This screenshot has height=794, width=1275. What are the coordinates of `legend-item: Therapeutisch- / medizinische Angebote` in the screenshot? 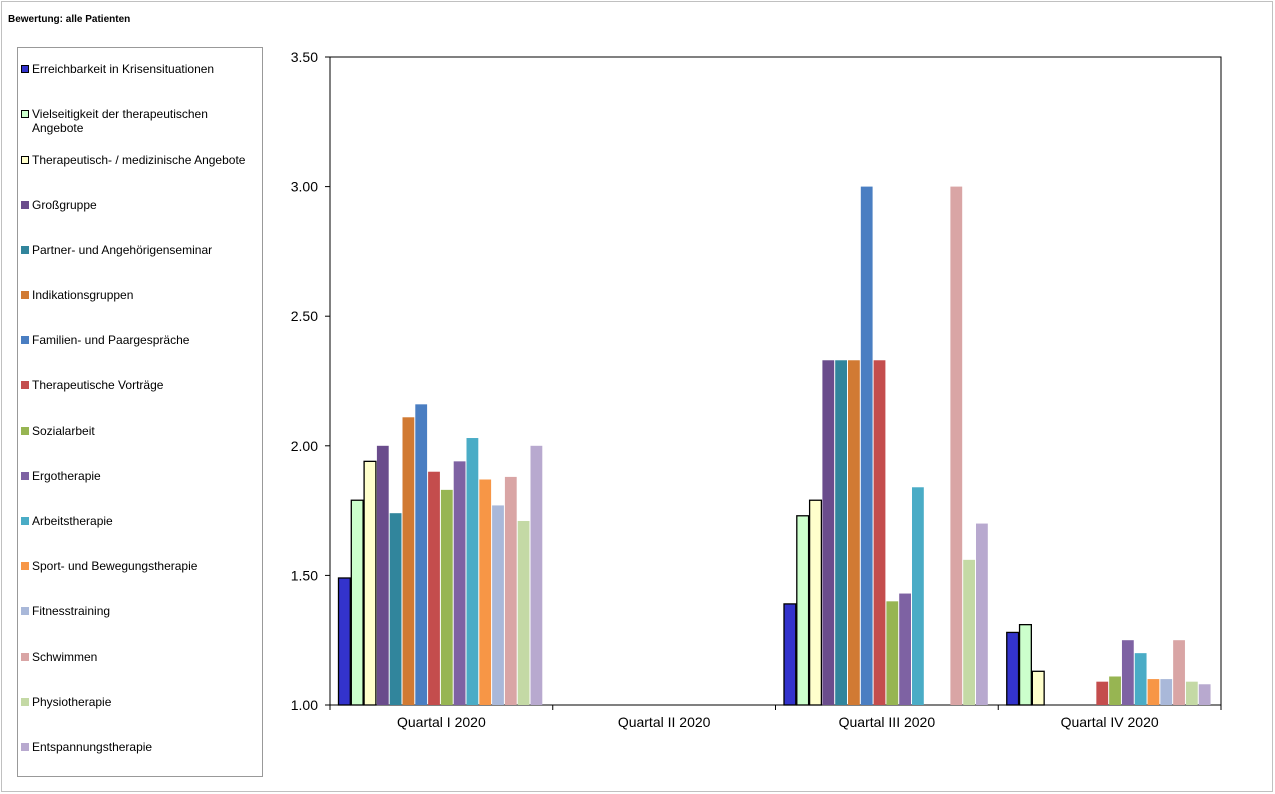 It's located at (140, 160).